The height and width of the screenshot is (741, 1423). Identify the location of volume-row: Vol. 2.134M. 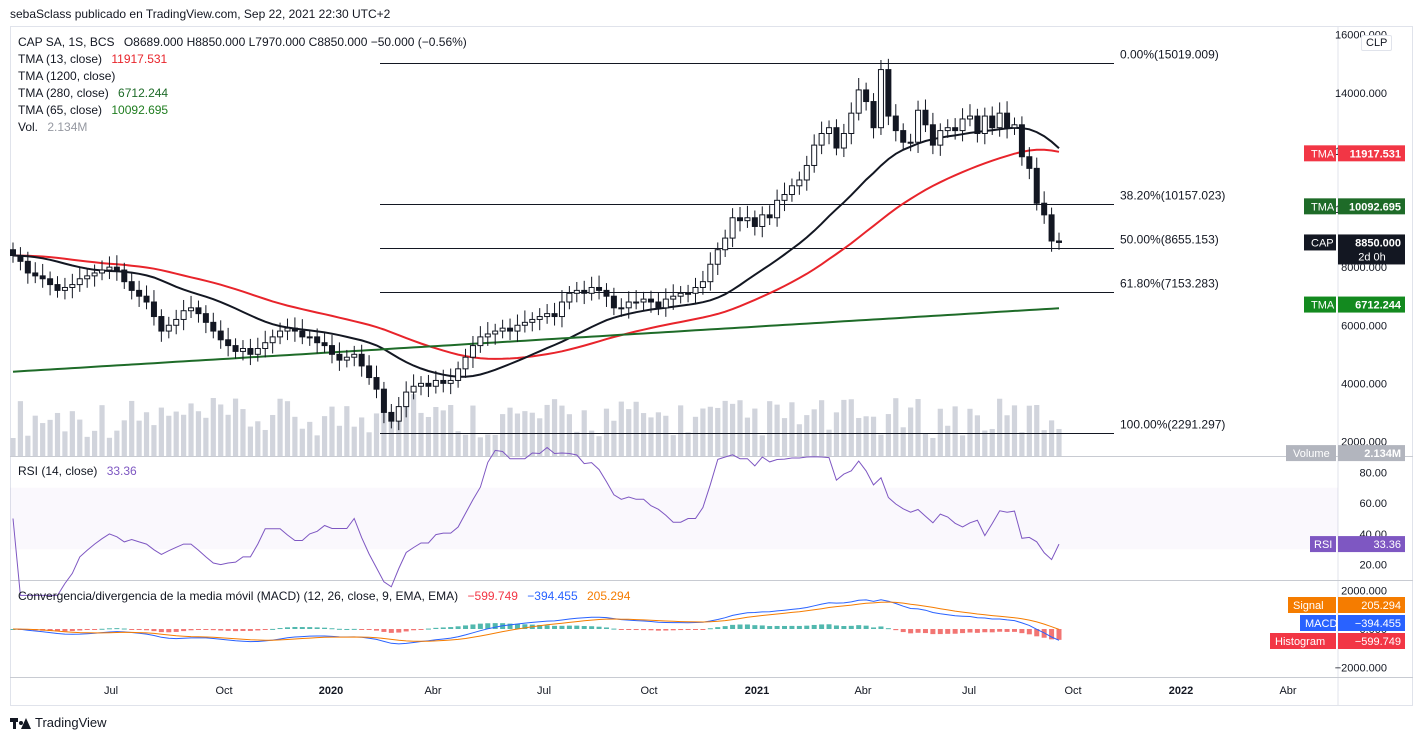
(242, 127).